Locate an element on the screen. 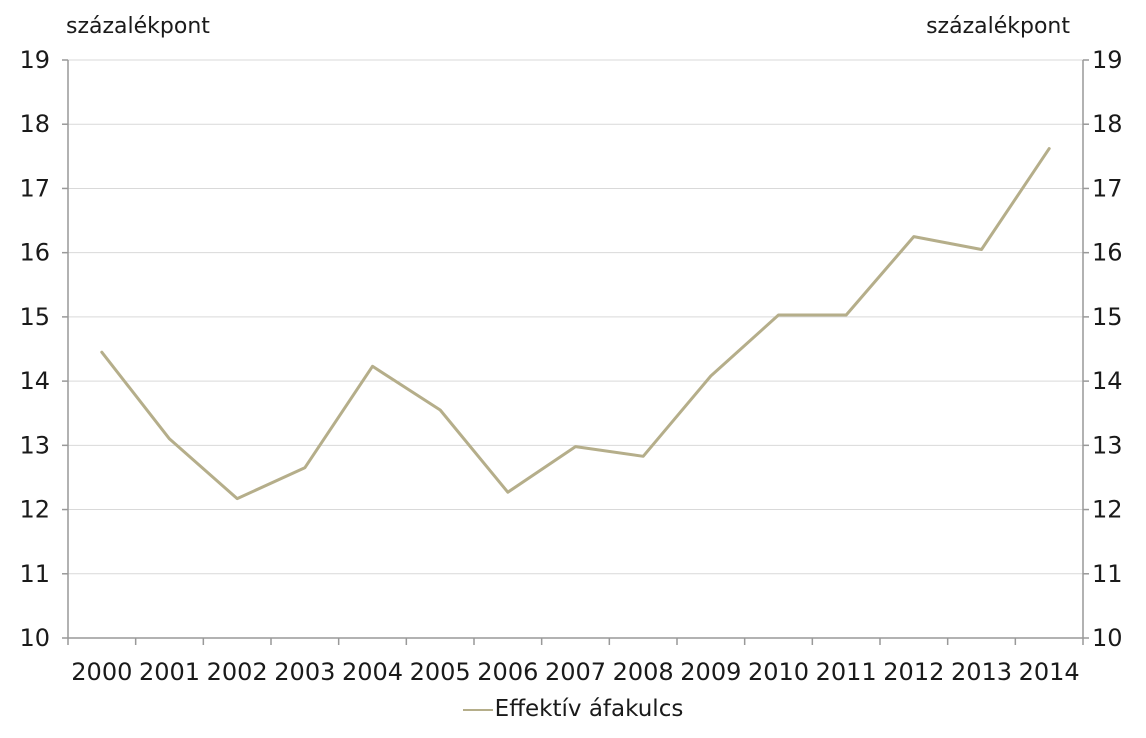  legend-swatch is located at coordinates (477, 709).